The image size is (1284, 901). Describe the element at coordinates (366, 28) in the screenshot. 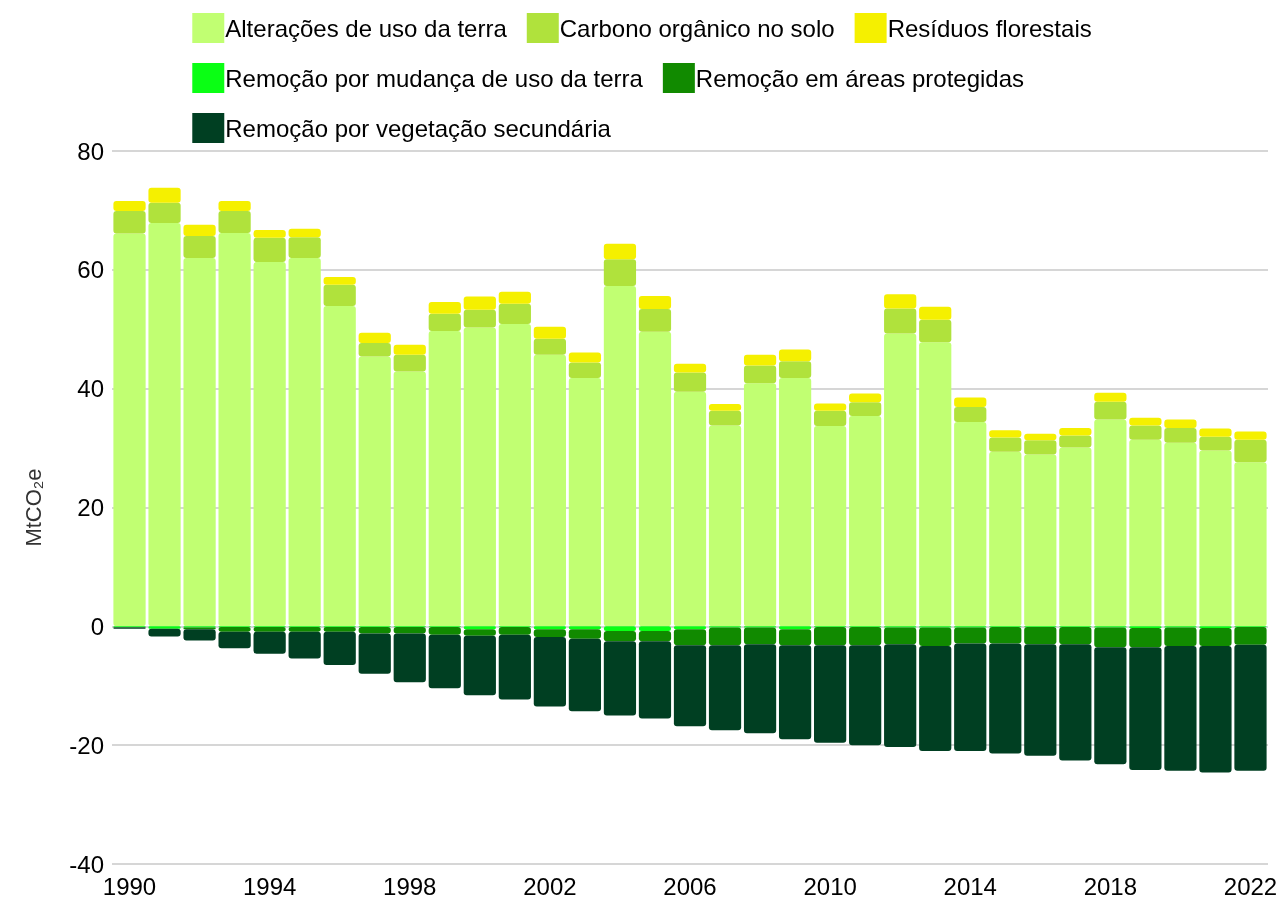

I see `legend-label: Alterações de uso da terra` at that location.